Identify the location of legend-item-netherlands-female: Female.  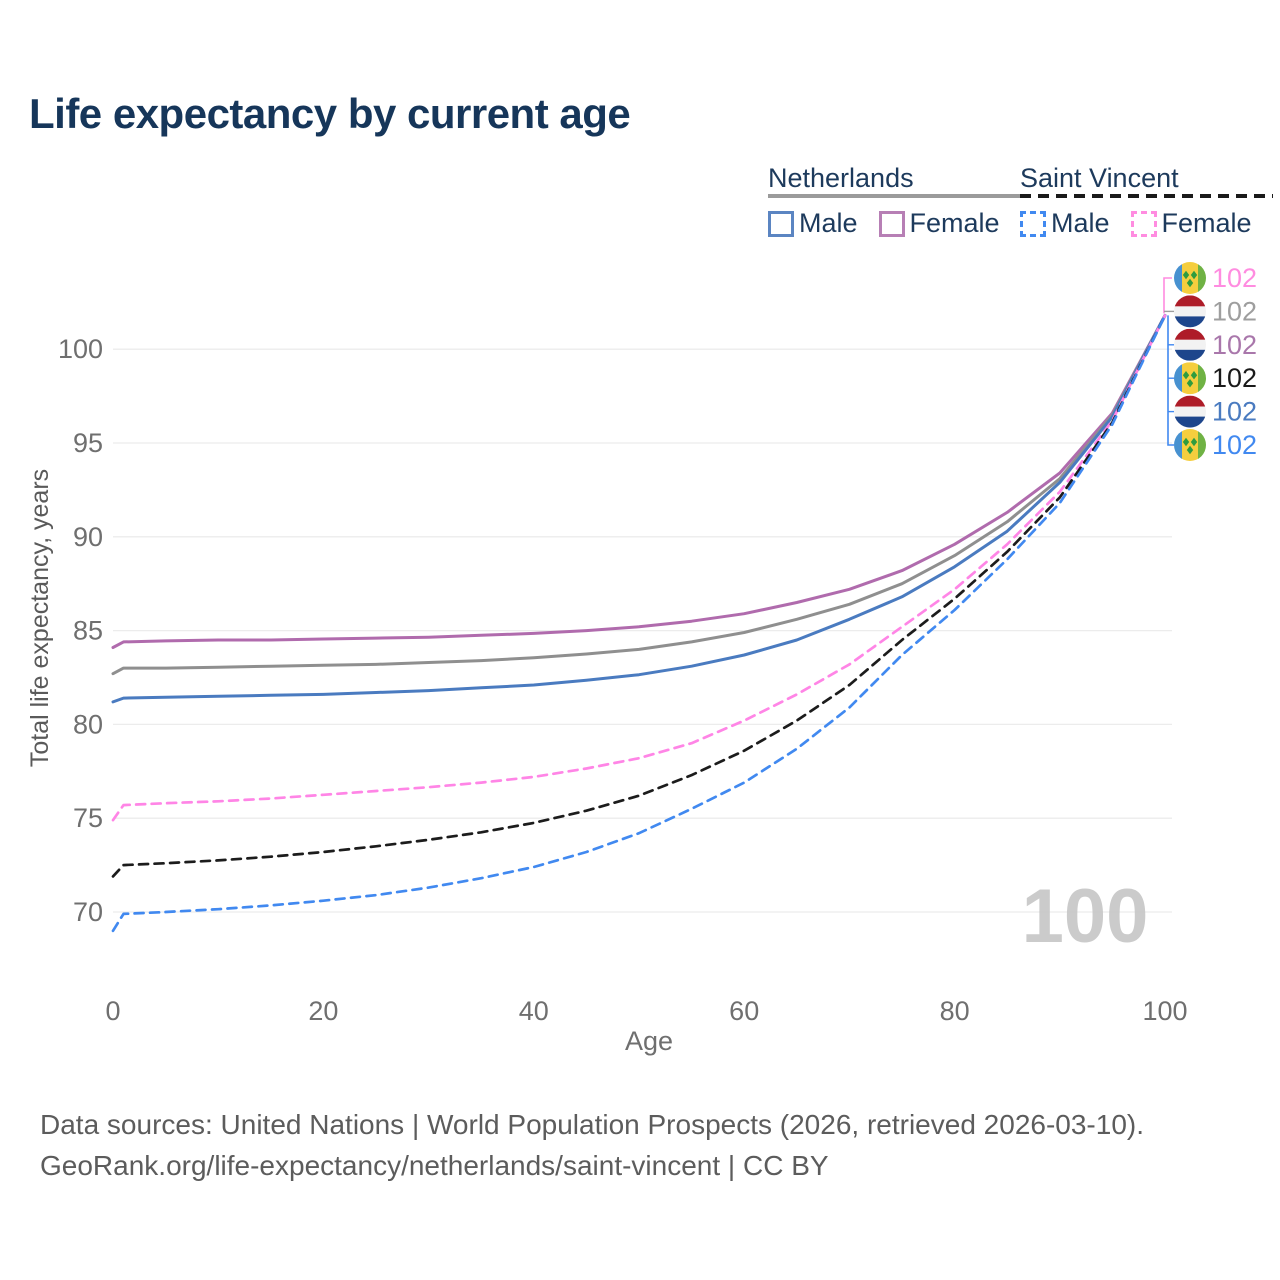
(939, 223).